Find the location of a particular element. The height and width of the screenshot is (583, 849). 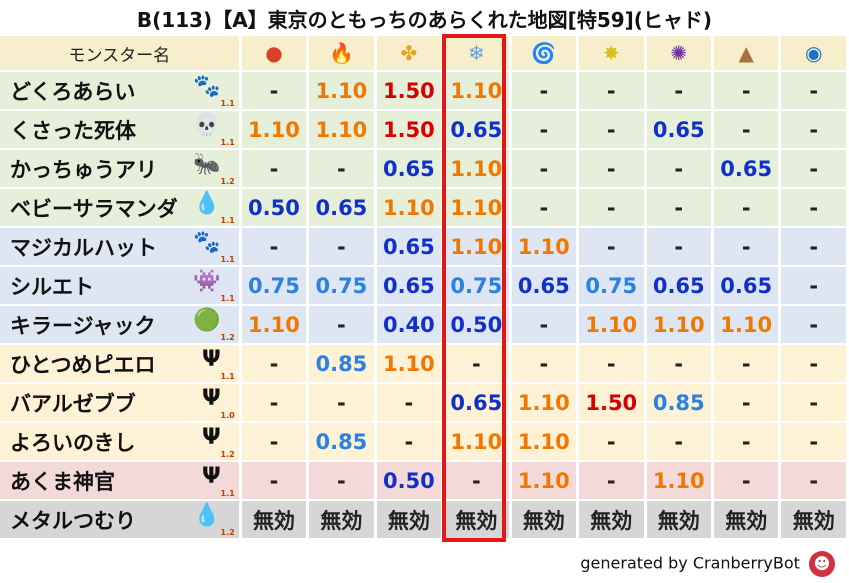

monster-name: よろいのきし is located at coordinates (73, 442).